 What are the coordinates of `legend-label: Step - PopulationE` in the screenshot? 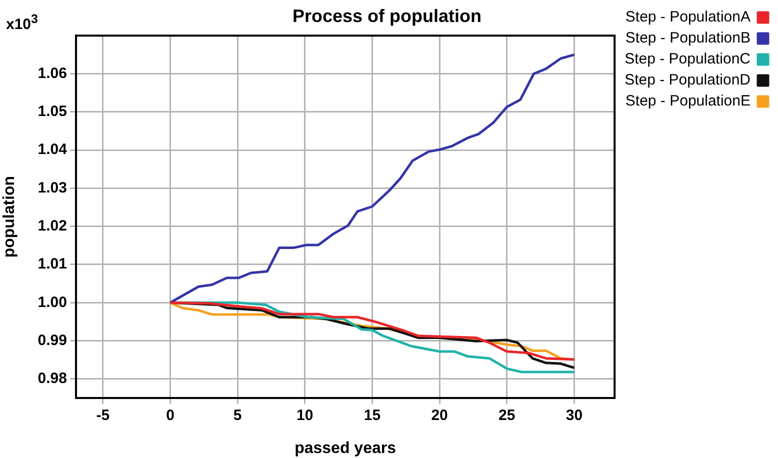 It's located at (687, 101).